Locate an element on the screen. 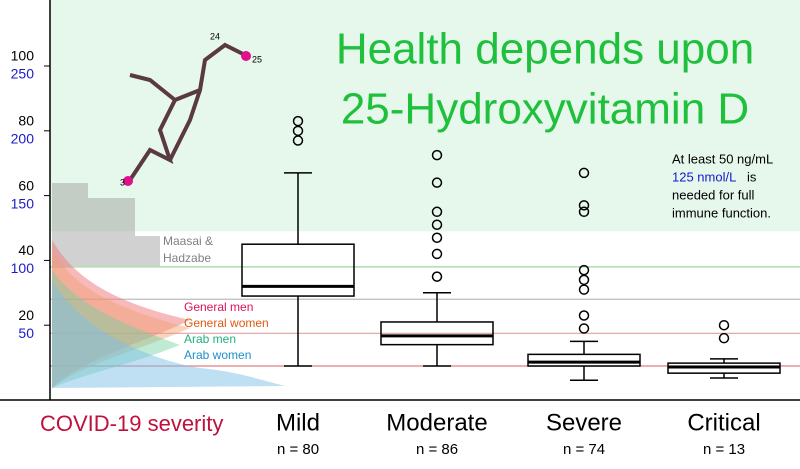 This screenshot has width=800, height=469. annotation: needed for full is located at coordinates (713, 194).